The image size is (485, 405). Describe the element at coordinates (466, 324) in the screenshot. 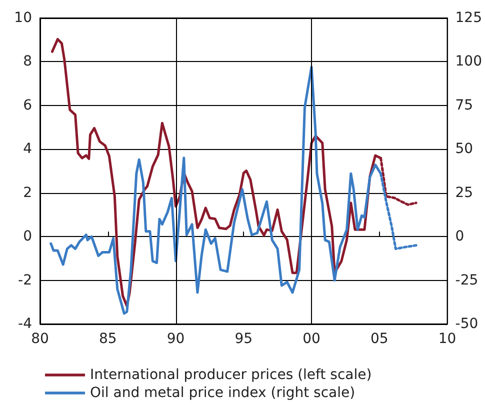

I see `y2-tick-label: -50` at that location.